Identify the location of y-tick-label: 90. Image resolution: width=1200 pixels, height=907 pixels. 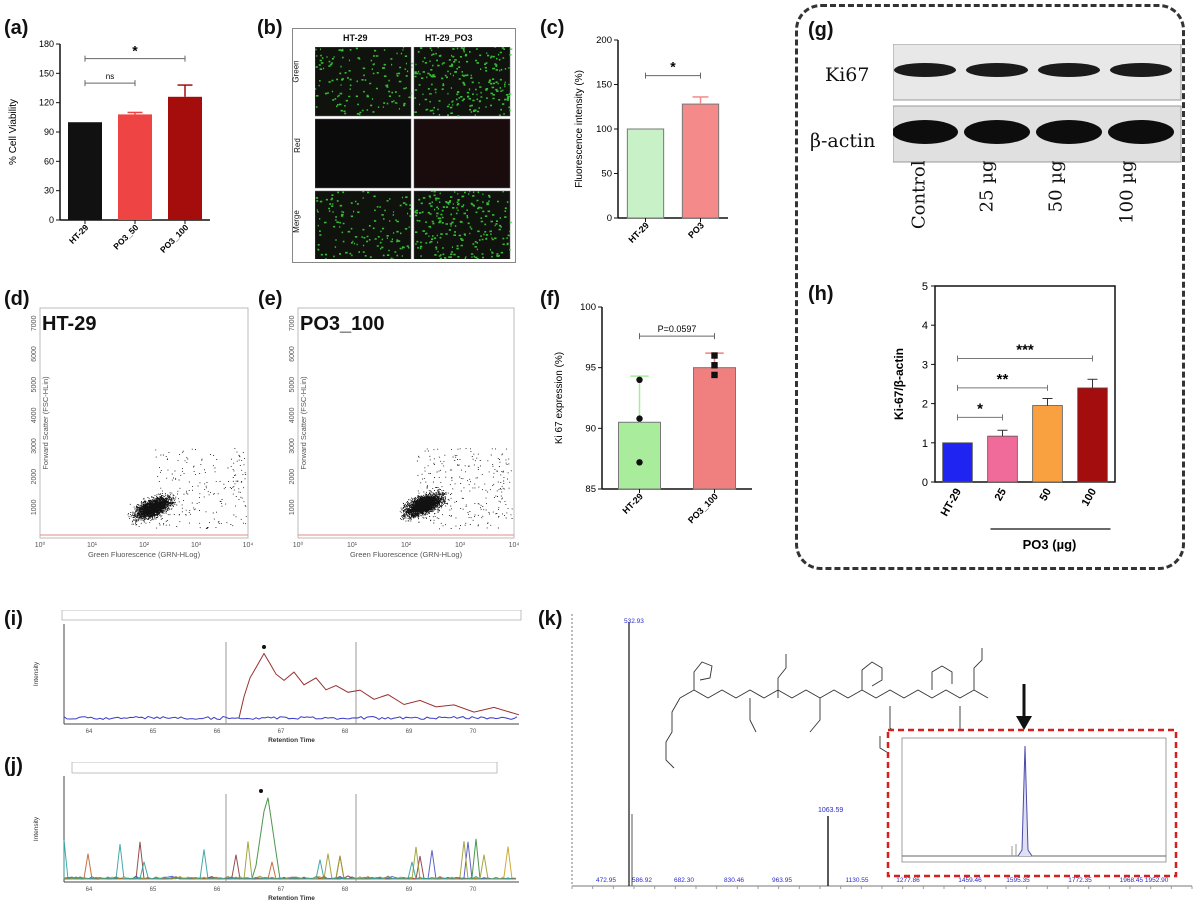
(49, 132).